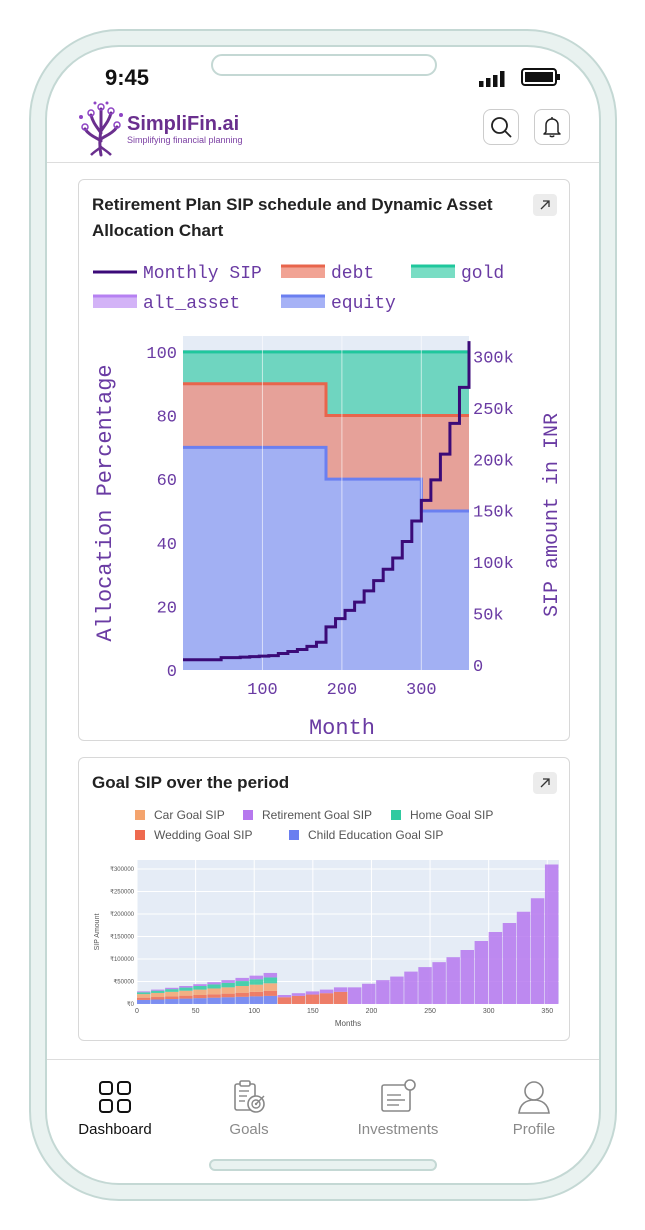  Describe the element at coordinates (493, 359) in the screenshot. I see `y2-tick-label: 300k` at that location.